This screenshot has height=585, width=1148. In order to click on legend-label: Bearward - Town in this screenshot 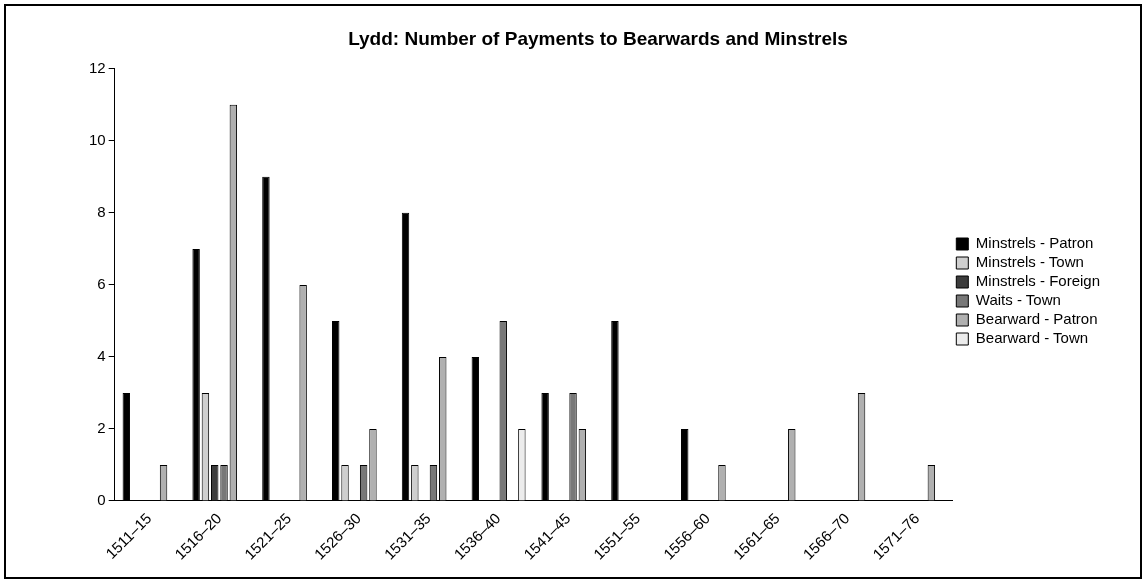, I will do `click(1032, 338)`.